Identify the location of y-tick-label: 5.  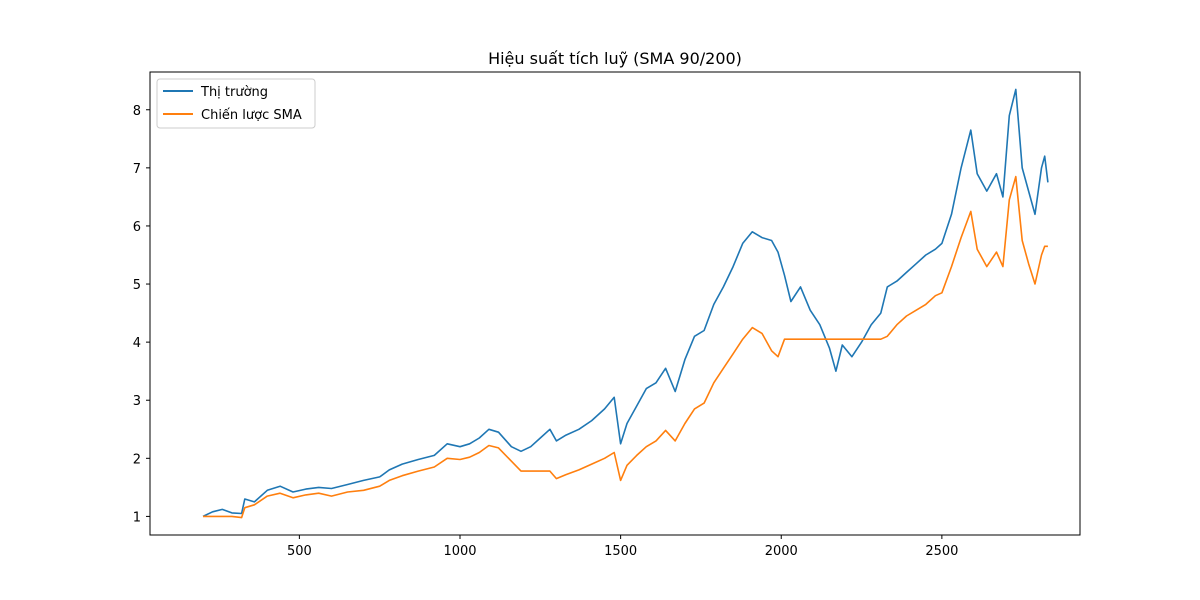
(137, 285).